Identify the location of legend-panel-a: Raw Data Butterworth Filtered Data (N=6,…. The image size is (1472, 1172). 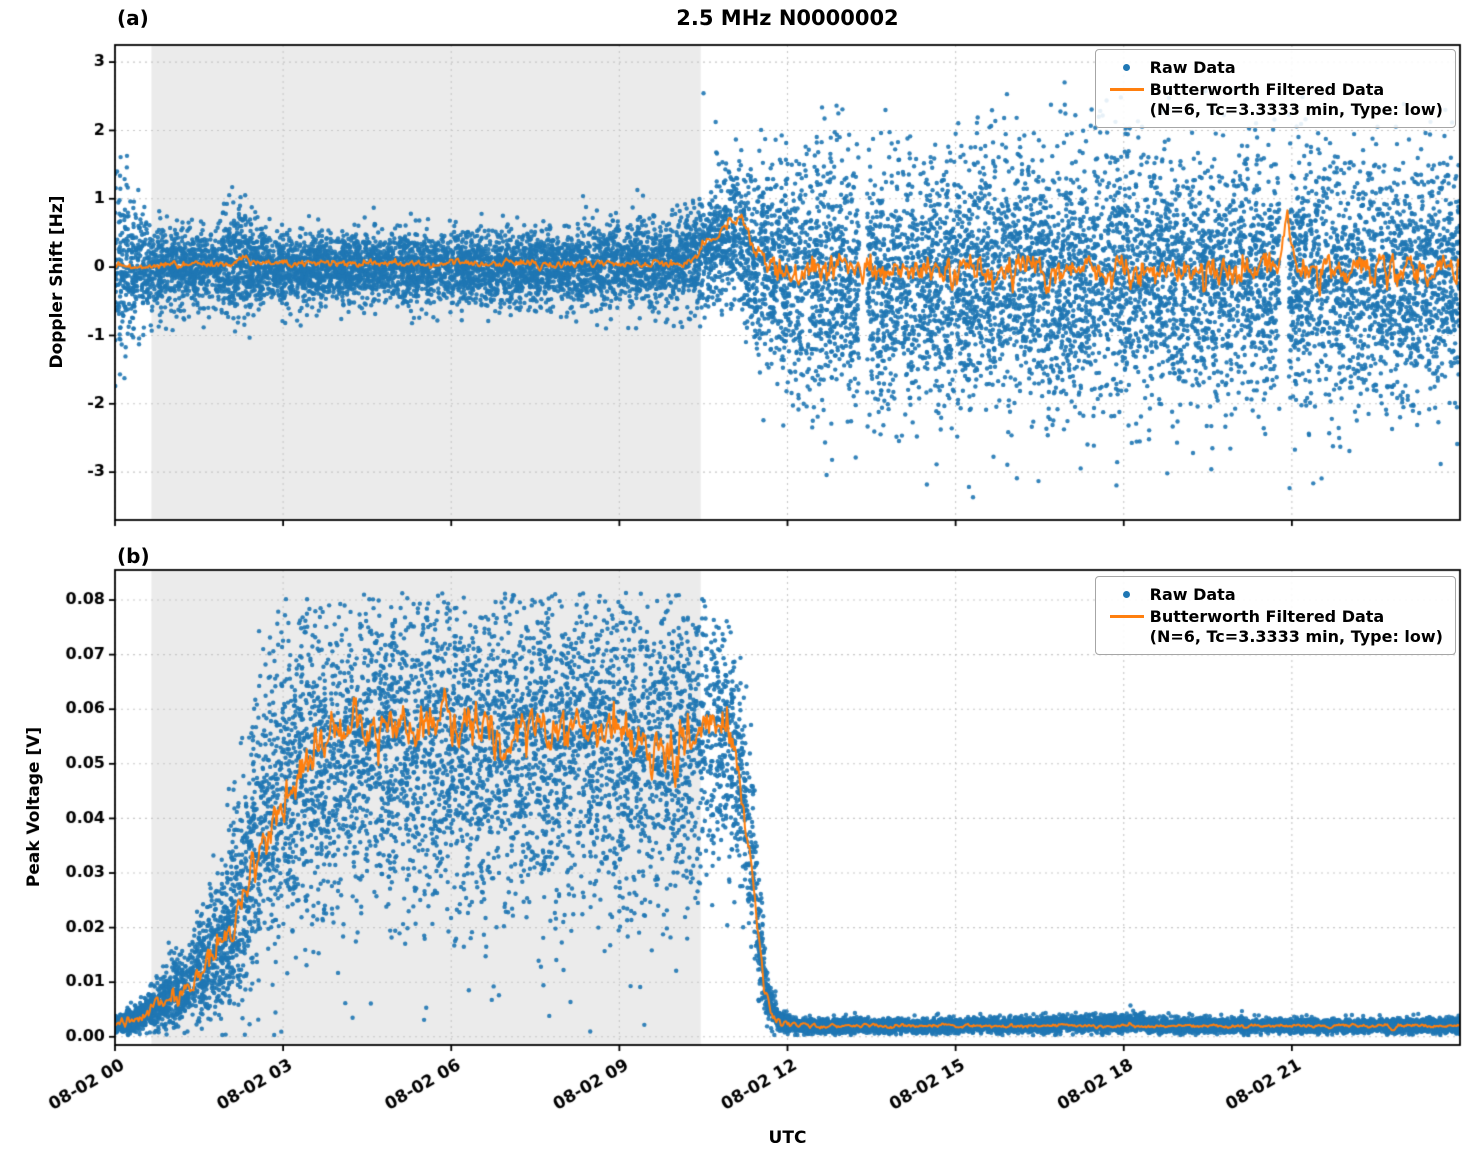
(1275, 89).